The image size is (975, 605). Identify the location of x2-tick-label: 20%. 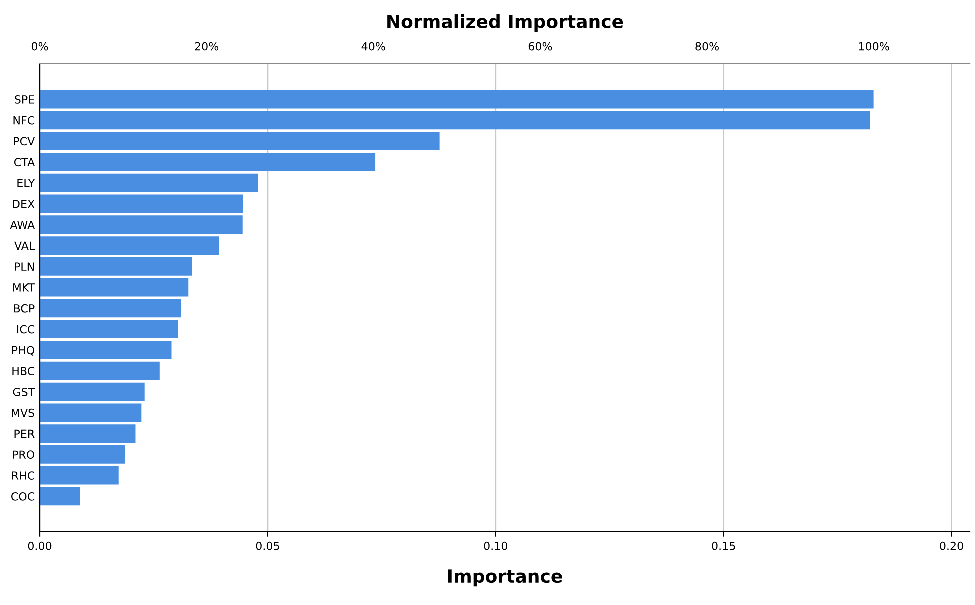
(207, 46).